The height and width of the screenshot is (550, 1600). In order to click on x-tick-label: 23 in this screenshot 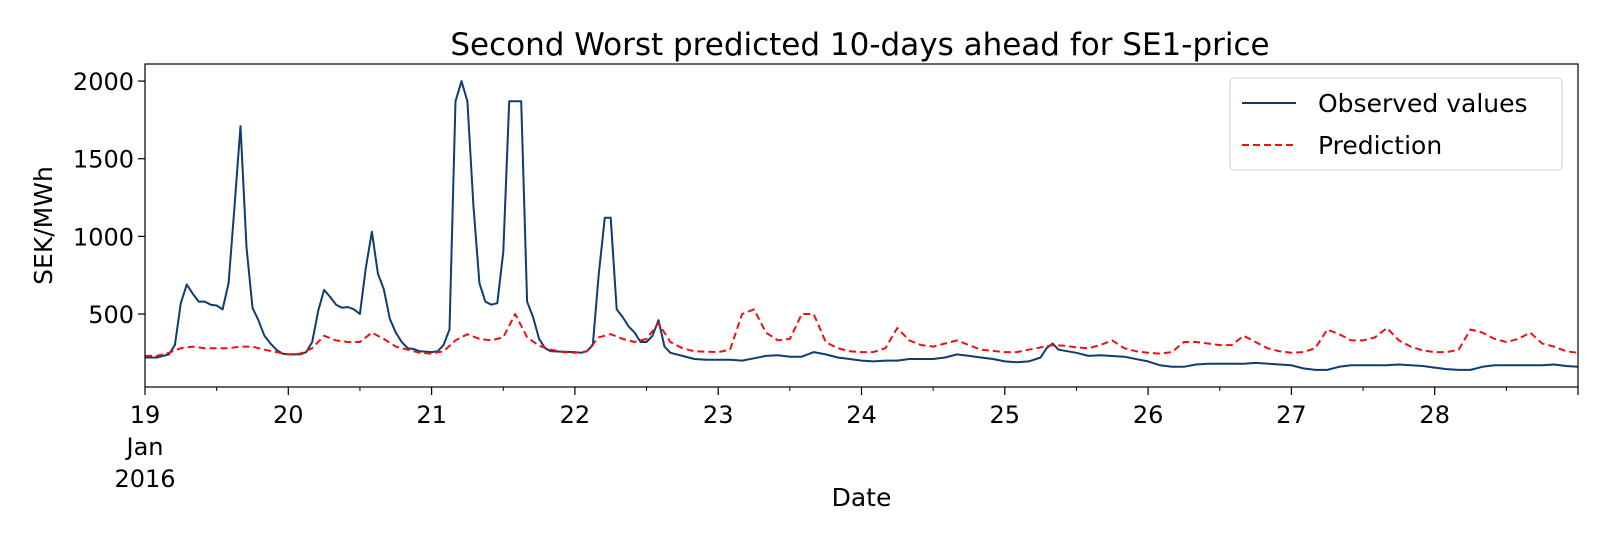, I will do `click(718, 415)`.